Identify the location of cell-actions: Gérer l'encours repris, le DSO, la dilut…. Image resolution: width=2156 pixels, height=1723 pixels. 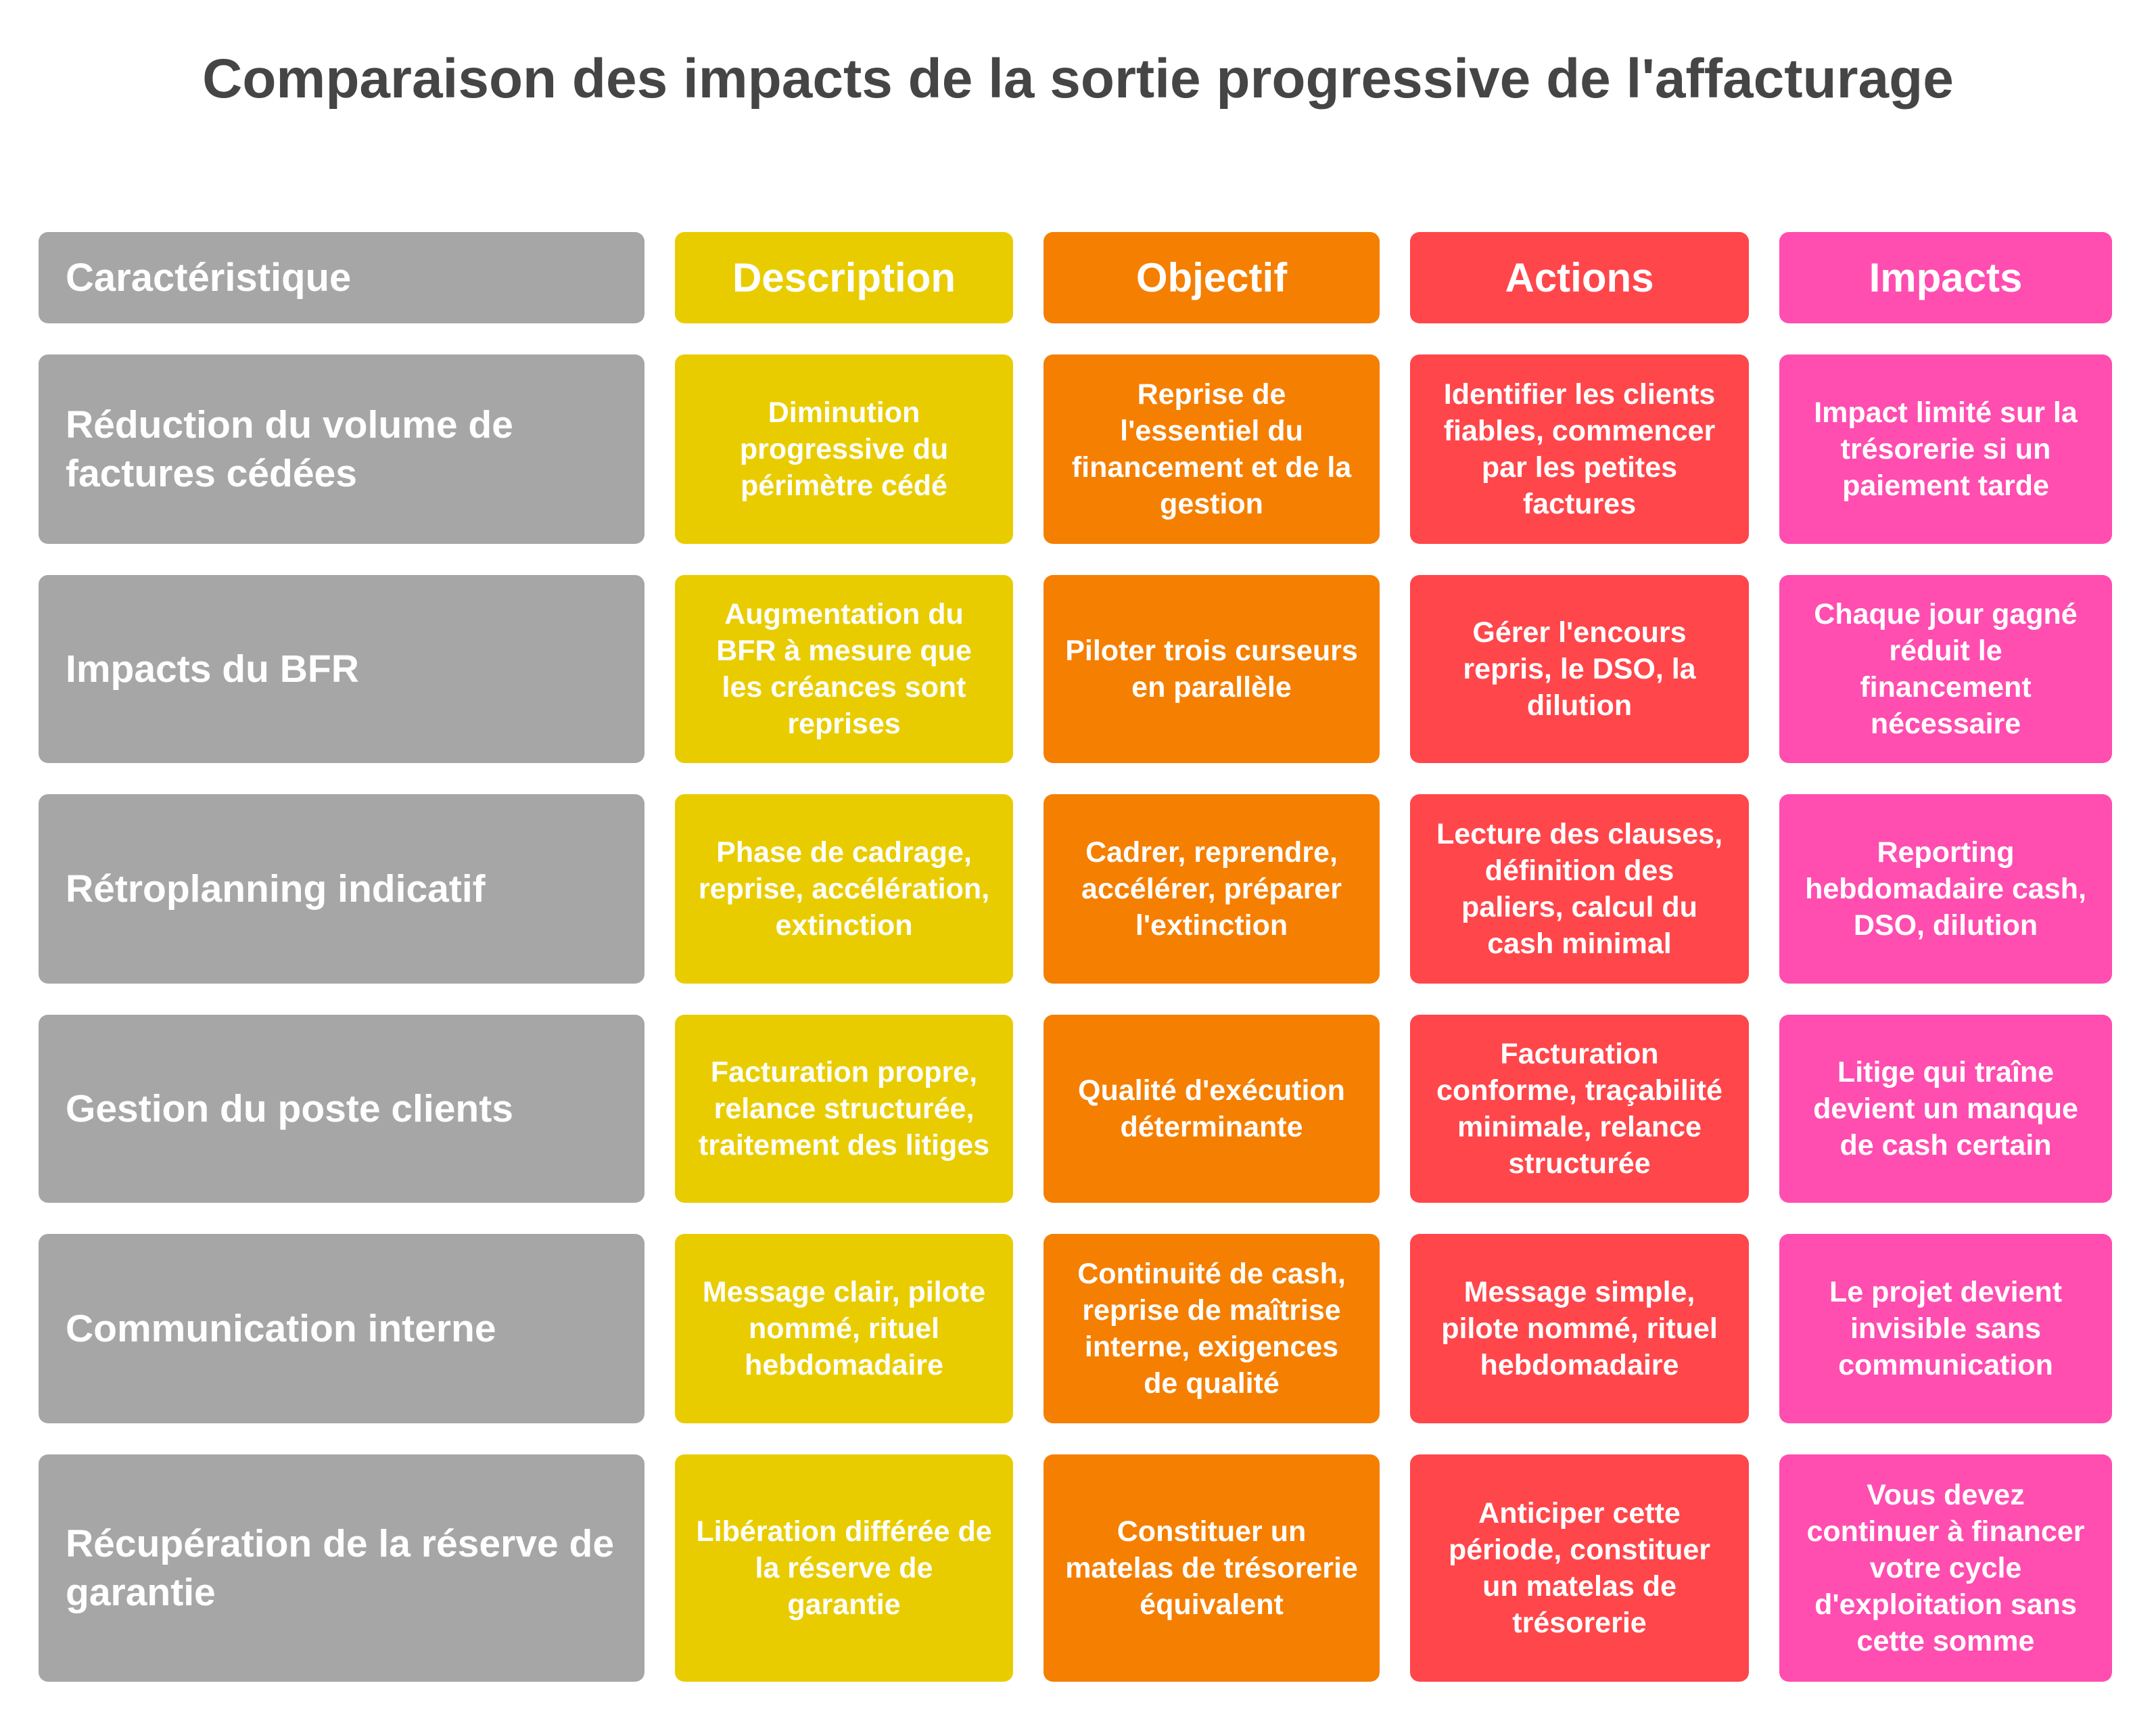
(1579, 669).